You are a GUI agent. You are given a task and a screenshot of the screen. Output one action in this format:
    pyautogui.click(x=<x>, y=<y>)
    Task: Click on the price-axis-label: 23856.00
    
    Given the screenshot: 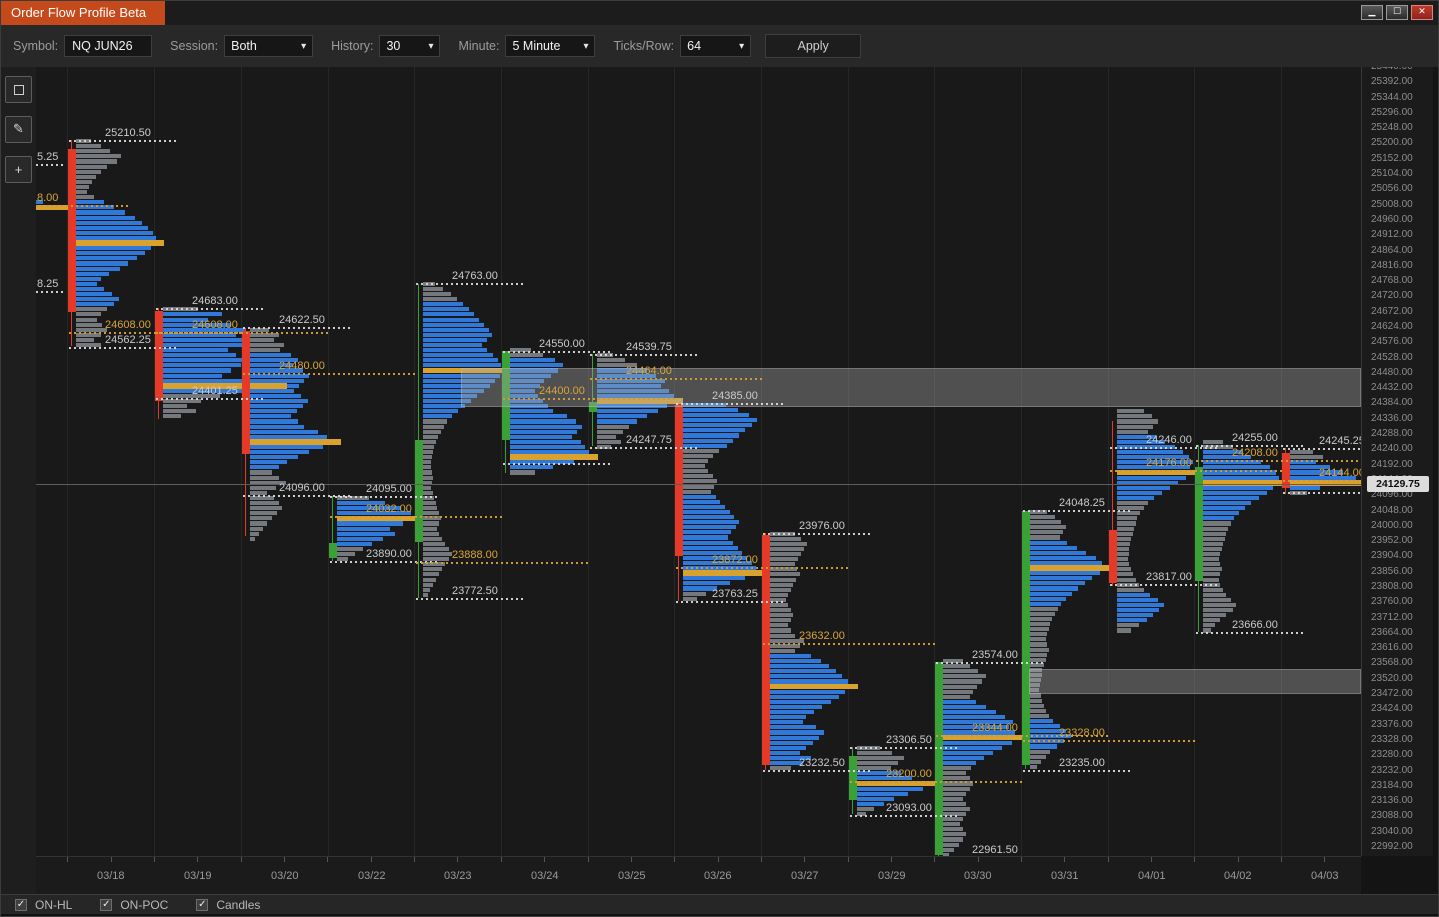 What is the action you would take?
    pyautogui.click(x=1392, y=571)
    